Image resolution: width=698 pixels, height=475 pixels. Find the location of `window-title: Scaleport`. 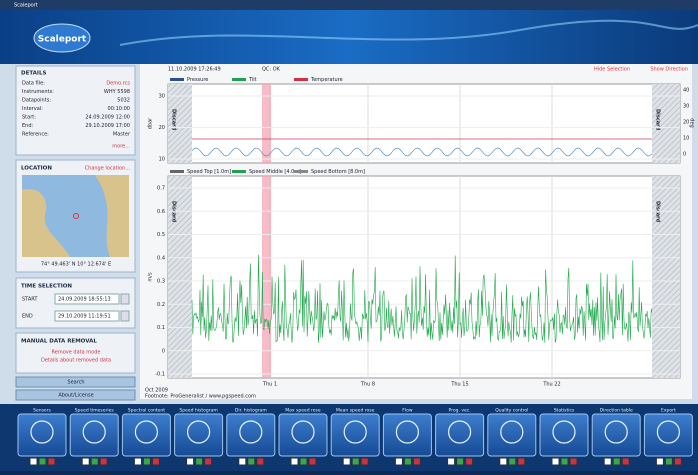

window-title: Scaleport is located at coordinates (26, 6).